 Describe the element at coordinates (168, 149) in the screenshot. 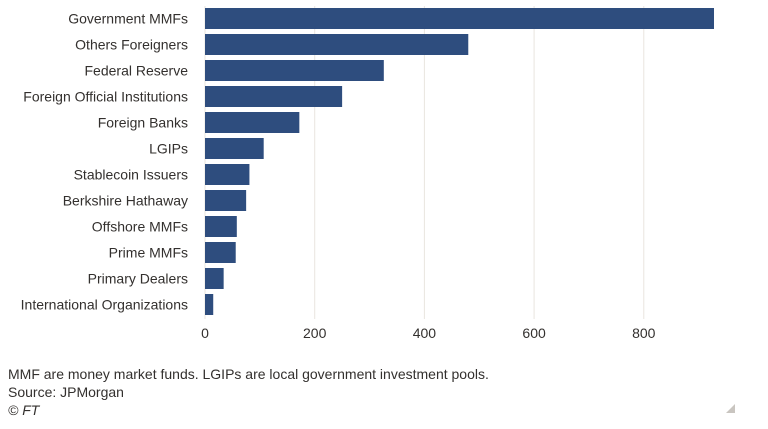

I see `category-label-lgips: LGIPs` at that location.